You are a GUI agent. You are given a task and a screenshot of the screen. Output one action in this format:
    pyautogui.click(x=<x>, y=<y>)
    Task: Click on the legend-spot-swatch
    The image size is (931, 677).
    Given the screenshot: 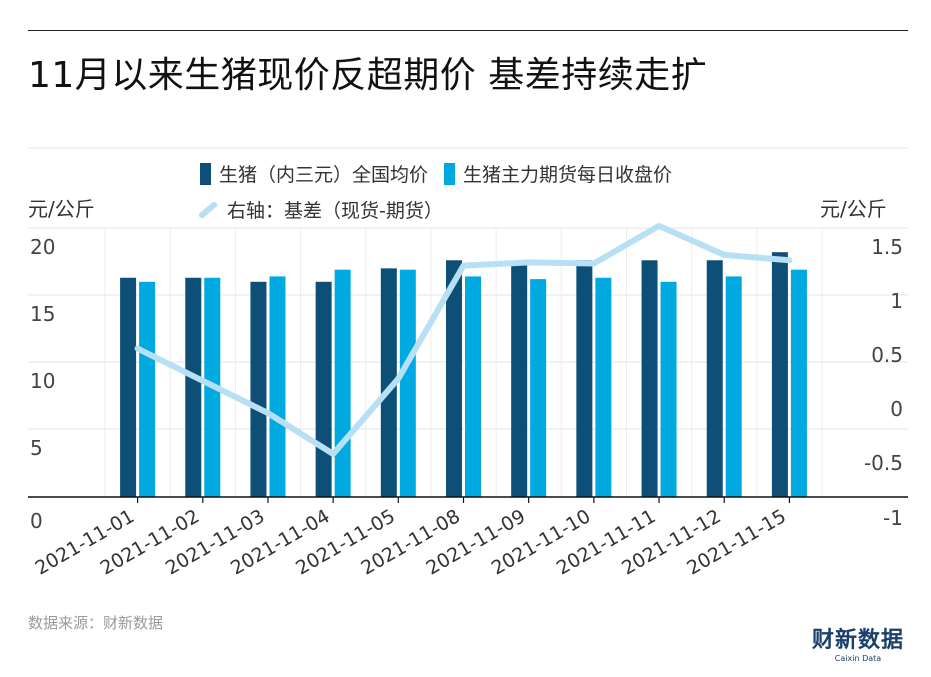 What is the action you would take?
    pyautogui.click(x=205, y=173)
    